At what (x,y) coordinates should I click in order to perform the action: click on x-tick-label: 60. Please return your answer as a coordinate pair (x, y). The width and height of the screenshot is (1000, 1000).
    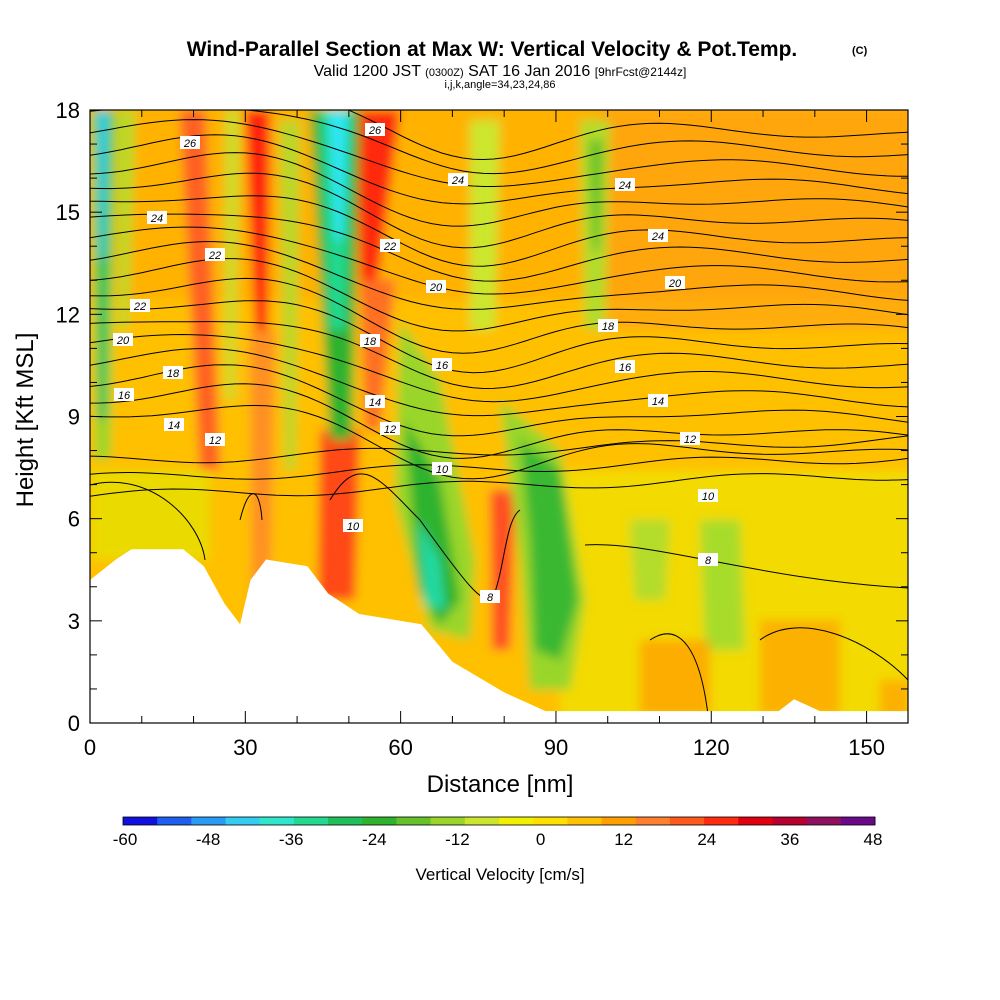
    Looking at the image, I should click on (400, 747).